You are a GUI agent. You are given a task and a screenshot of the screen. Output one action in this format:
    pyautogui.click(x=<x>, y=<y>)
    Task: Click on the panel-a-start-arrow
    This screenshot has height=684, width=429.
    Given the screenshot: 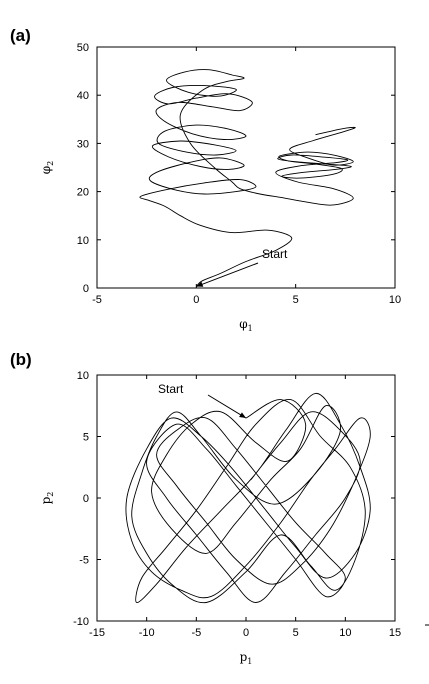 What is the action you would take?
    pyautogui.click(x=227, y=275)
    